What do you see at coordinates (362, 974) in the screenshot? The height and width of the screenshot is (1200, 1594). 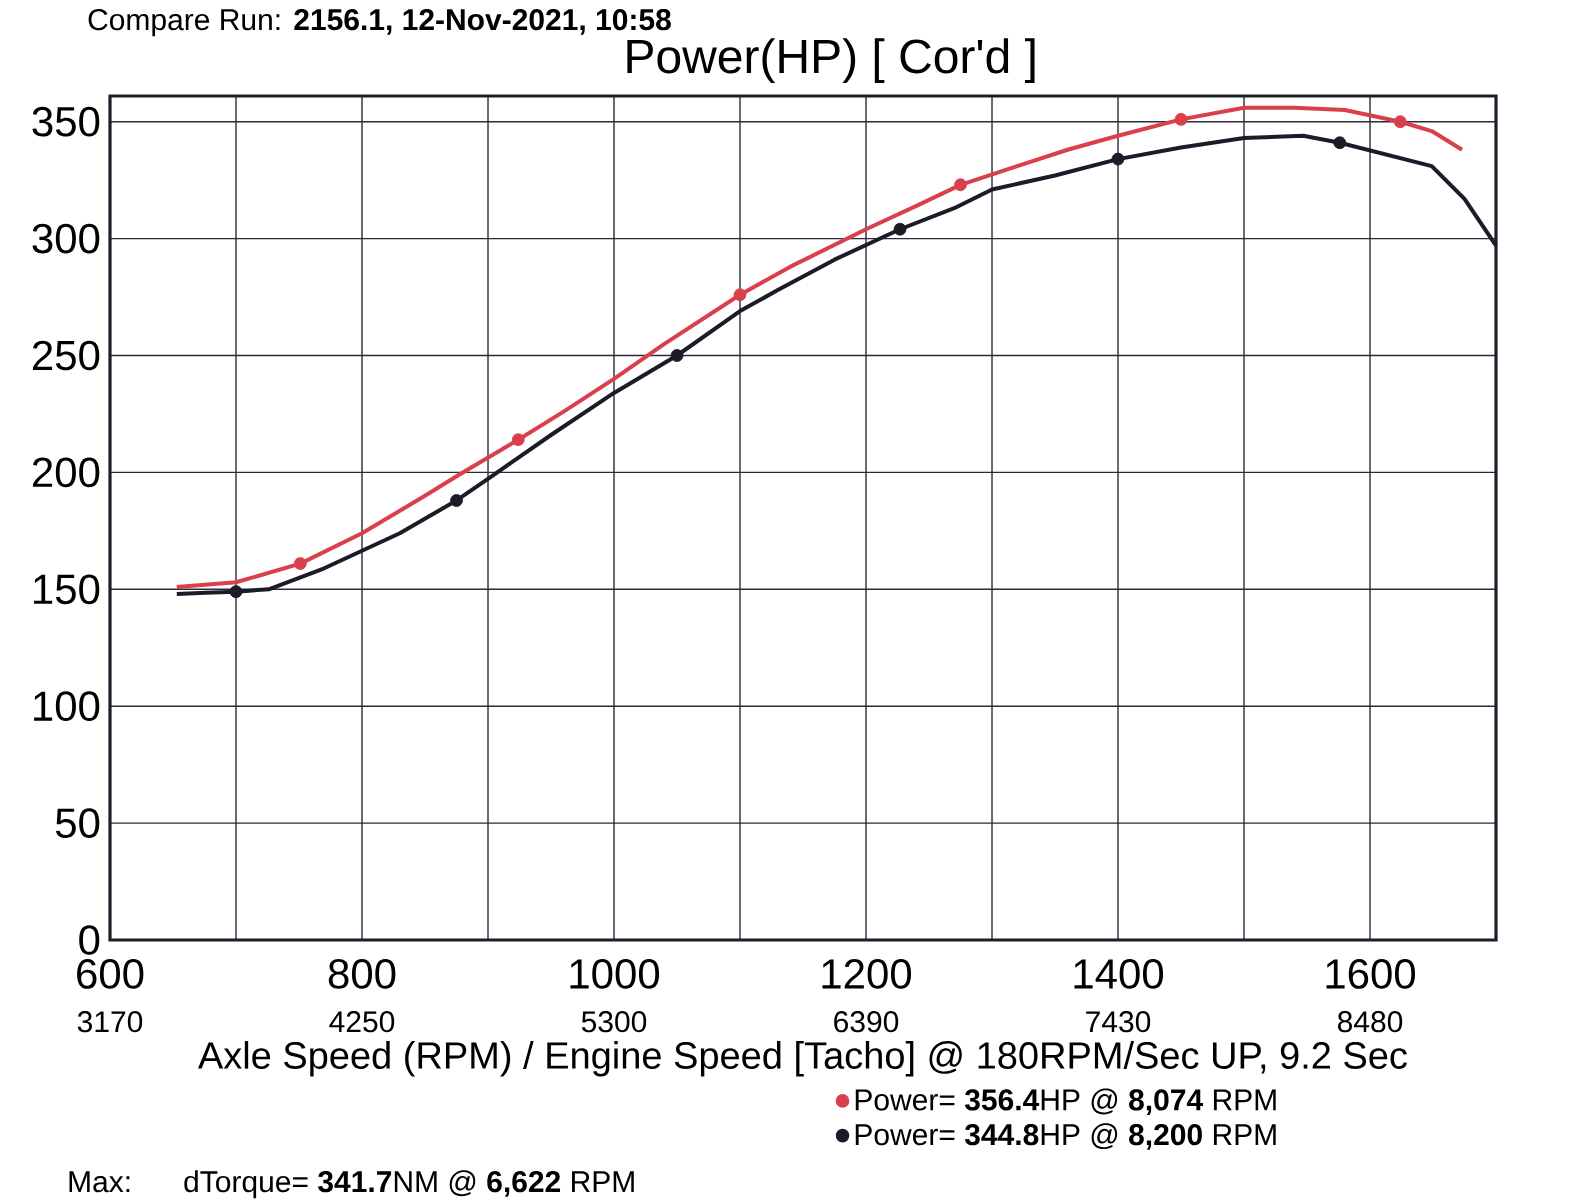 I see `x-tick-label: 800` at bounding box center [362, 974].